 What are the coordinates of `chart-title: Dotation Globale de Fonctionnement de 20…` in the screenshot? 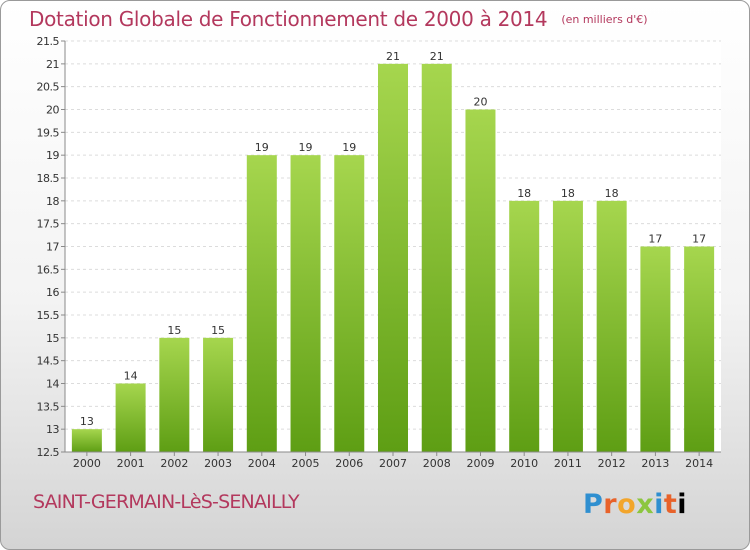 It's located at (338, 19).